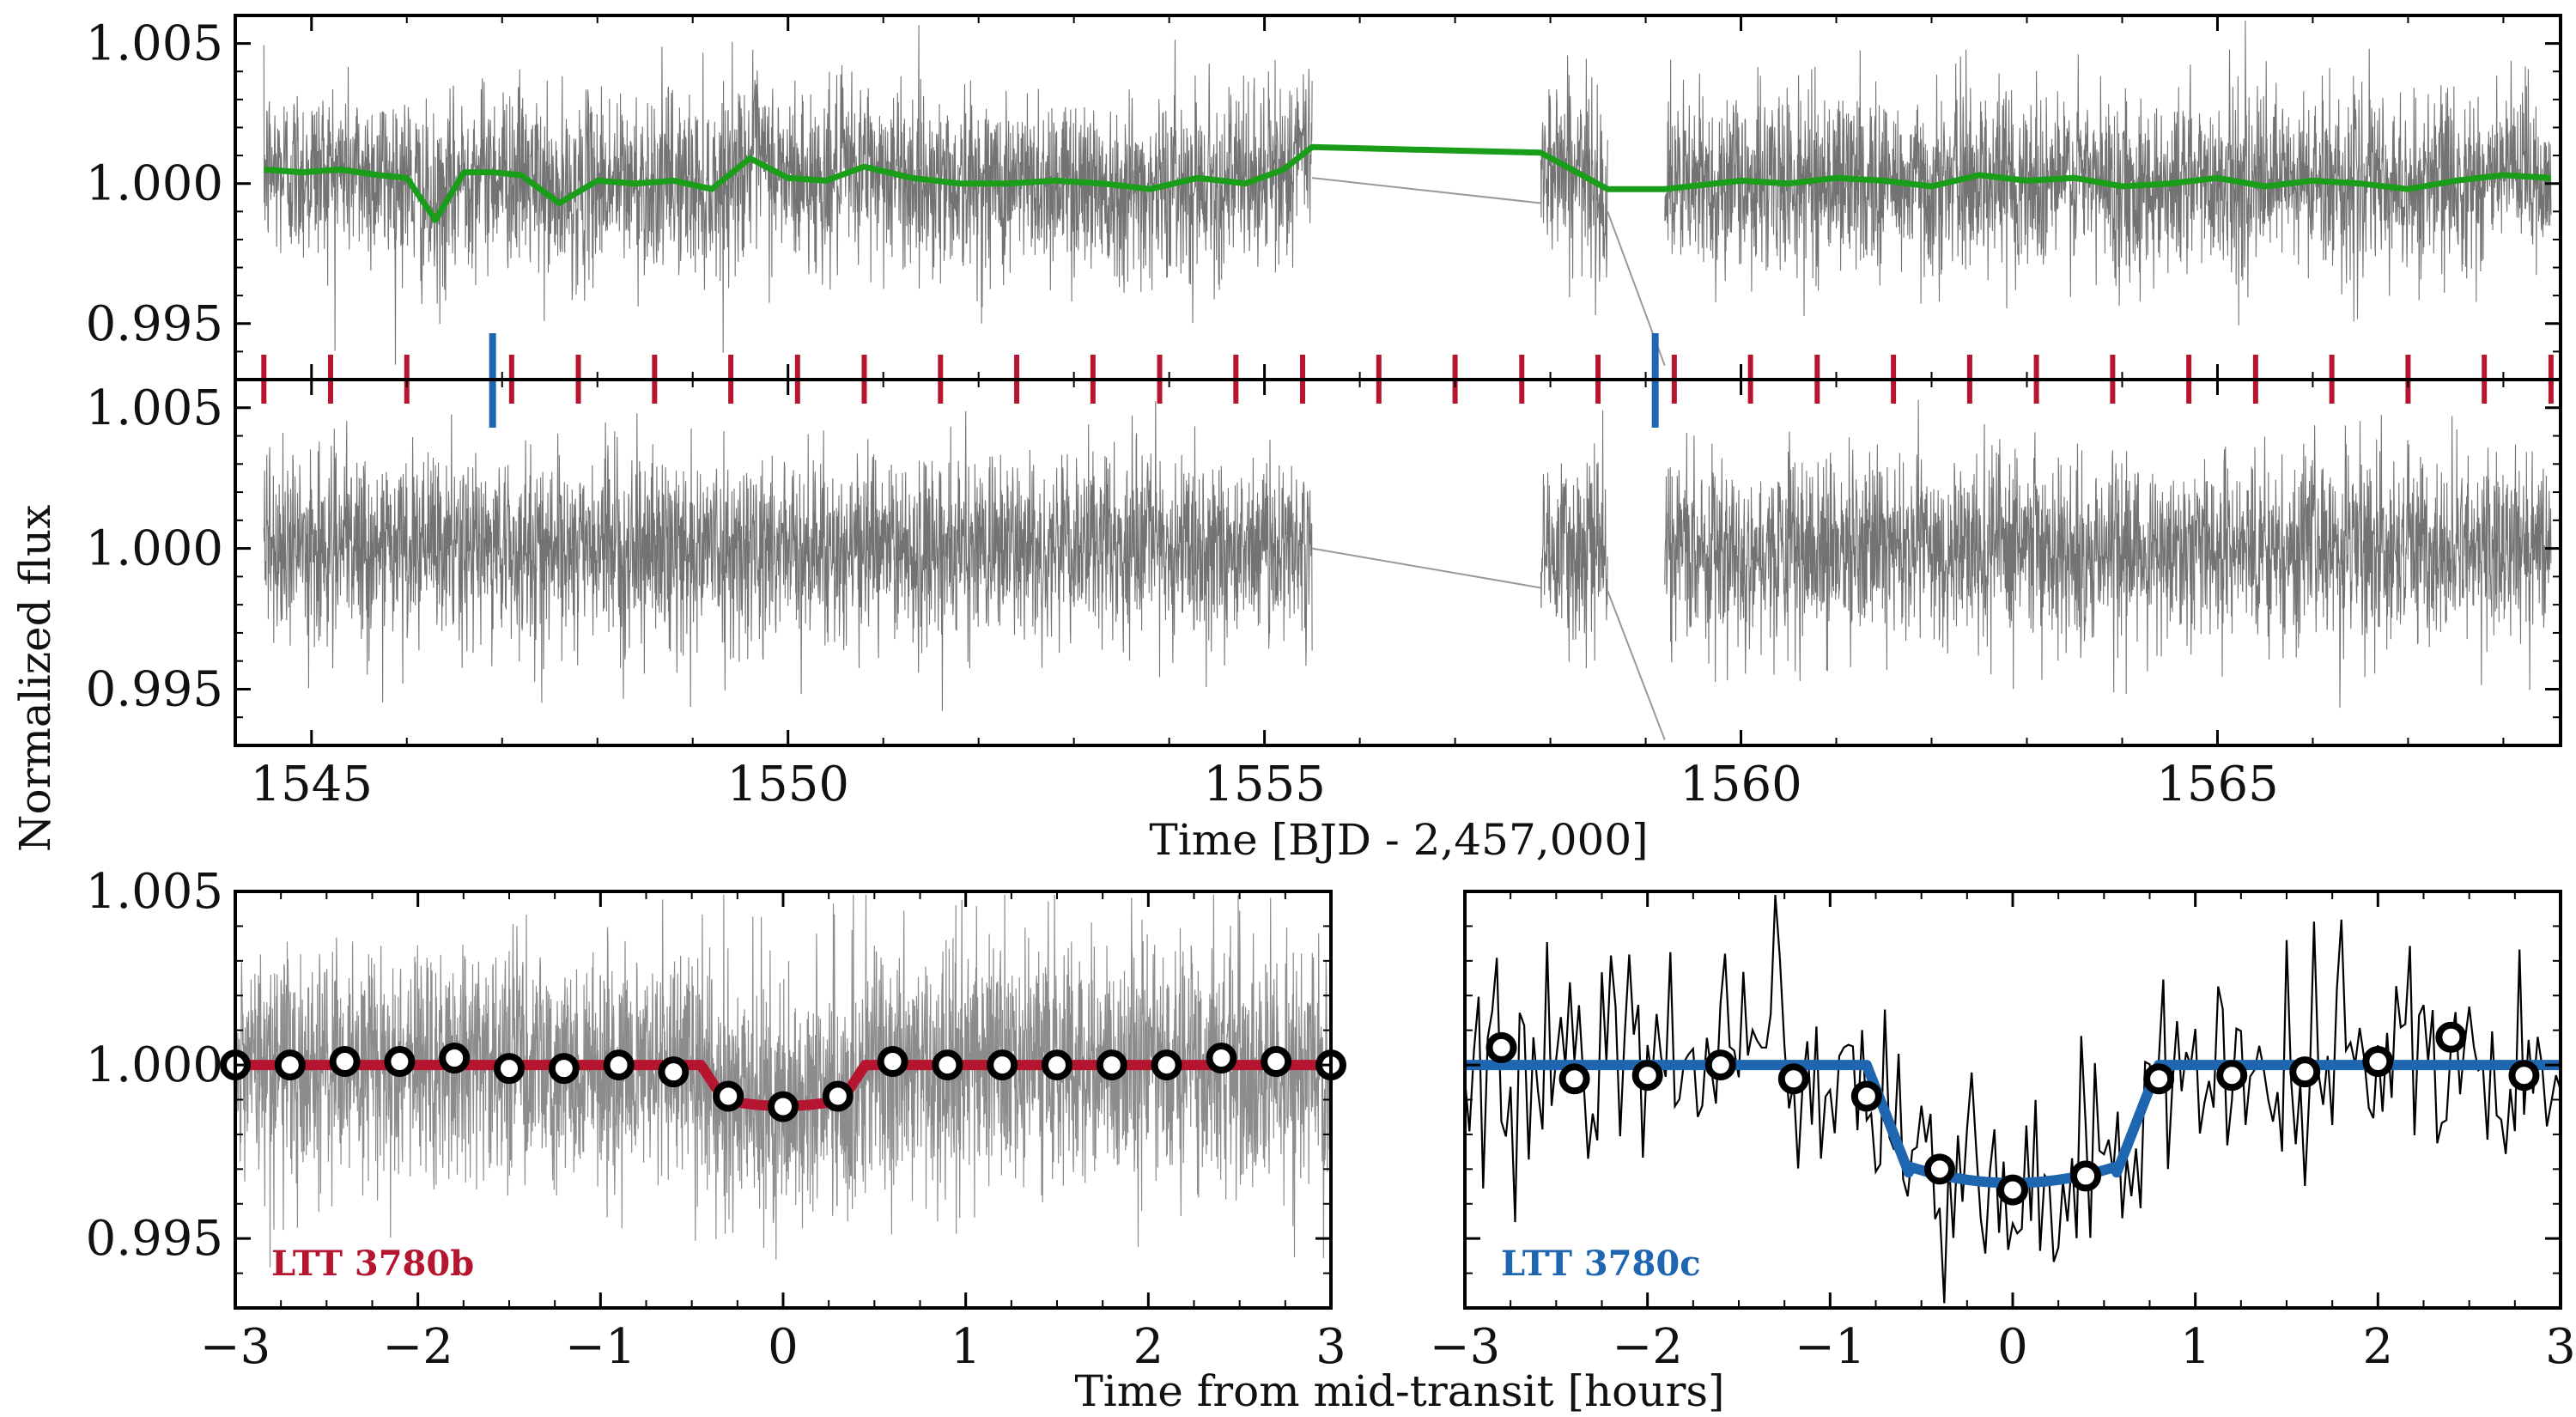 The width and height of the screenshot is (2576, 1417). Describe the element at coordinates (1398, 840) in the screenshot. I see `x-axis-label-top: Time [BJD - 2,457,000]` at that location.